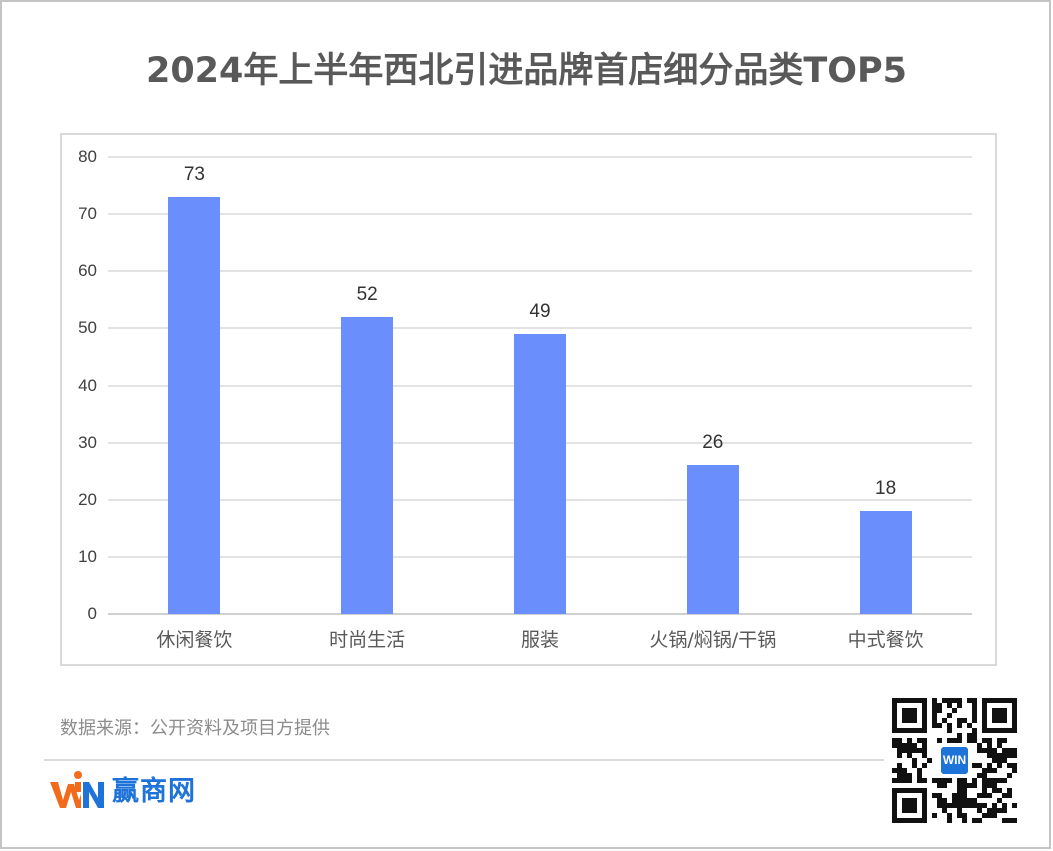  What do you see at coordinates (87, 156) in the screenshot?
I see `y-tick-label: 80` at bounding box center [87, 156].